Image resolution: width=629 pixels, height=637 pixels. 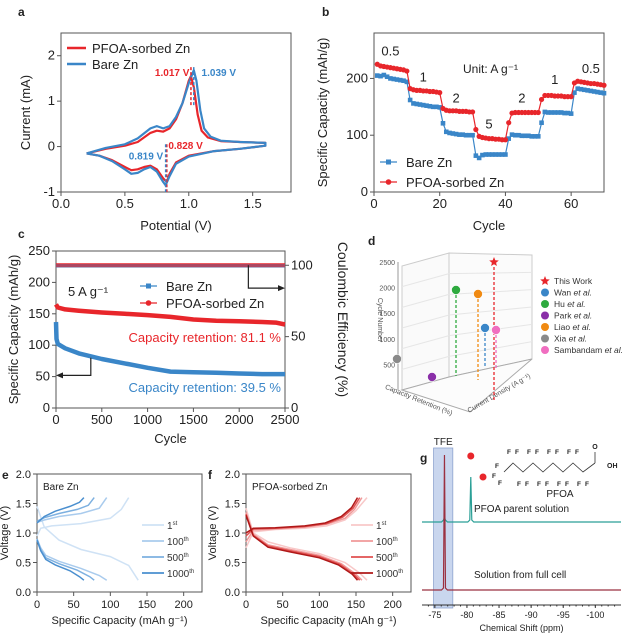 I want to click on x-tick-label: 1.0, so click(x=189, y=203).